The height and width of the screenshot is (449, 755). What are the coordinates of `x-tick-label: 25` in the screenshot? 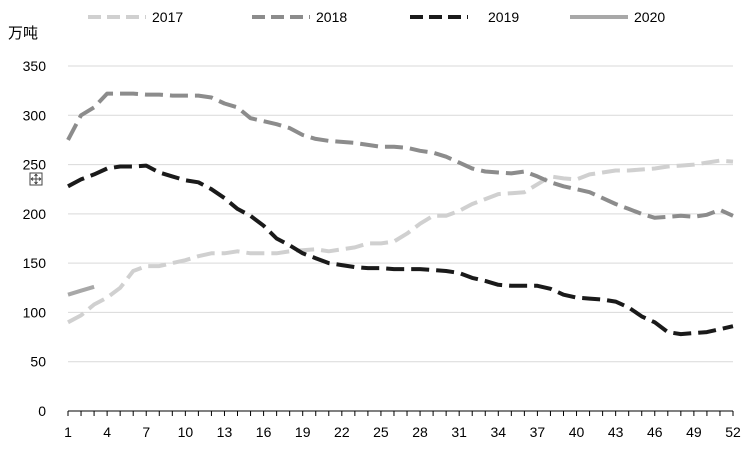 It's located at (381, 432).